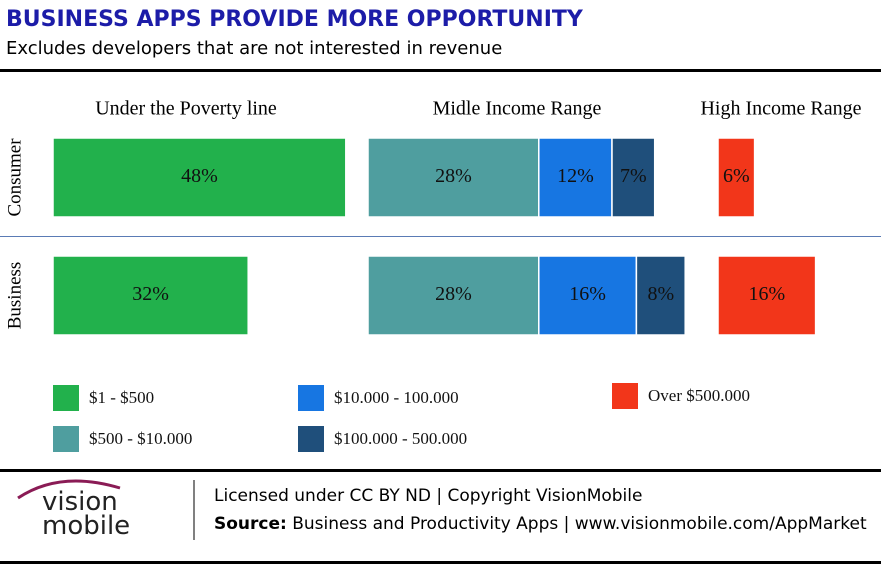 The height and width of the screenshot is (575, 881). Describe the element at coordinates (396, 397) in the screenshot. I see `legend-label: $10.000 - 100.000` at that location.